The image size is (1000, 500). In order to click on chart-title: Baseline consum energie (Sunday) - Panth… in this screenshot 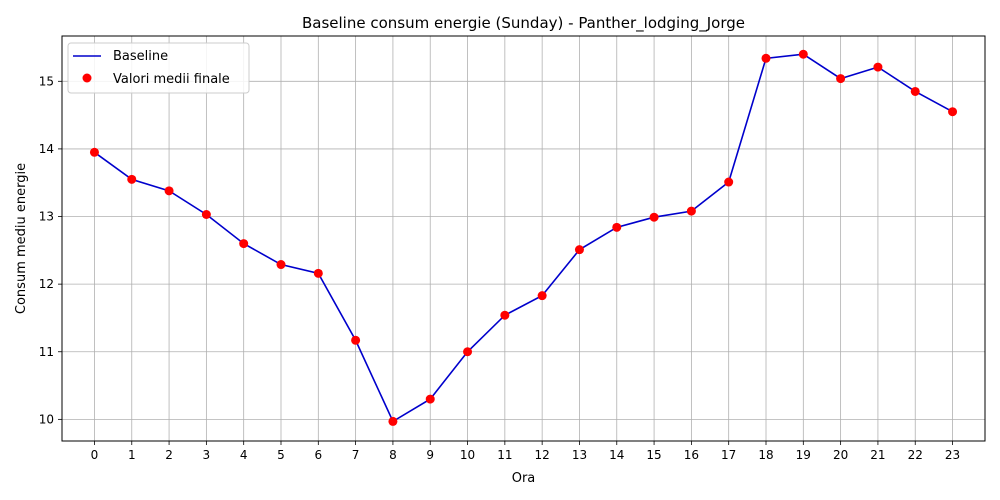, I will do `click(523, 23)`.